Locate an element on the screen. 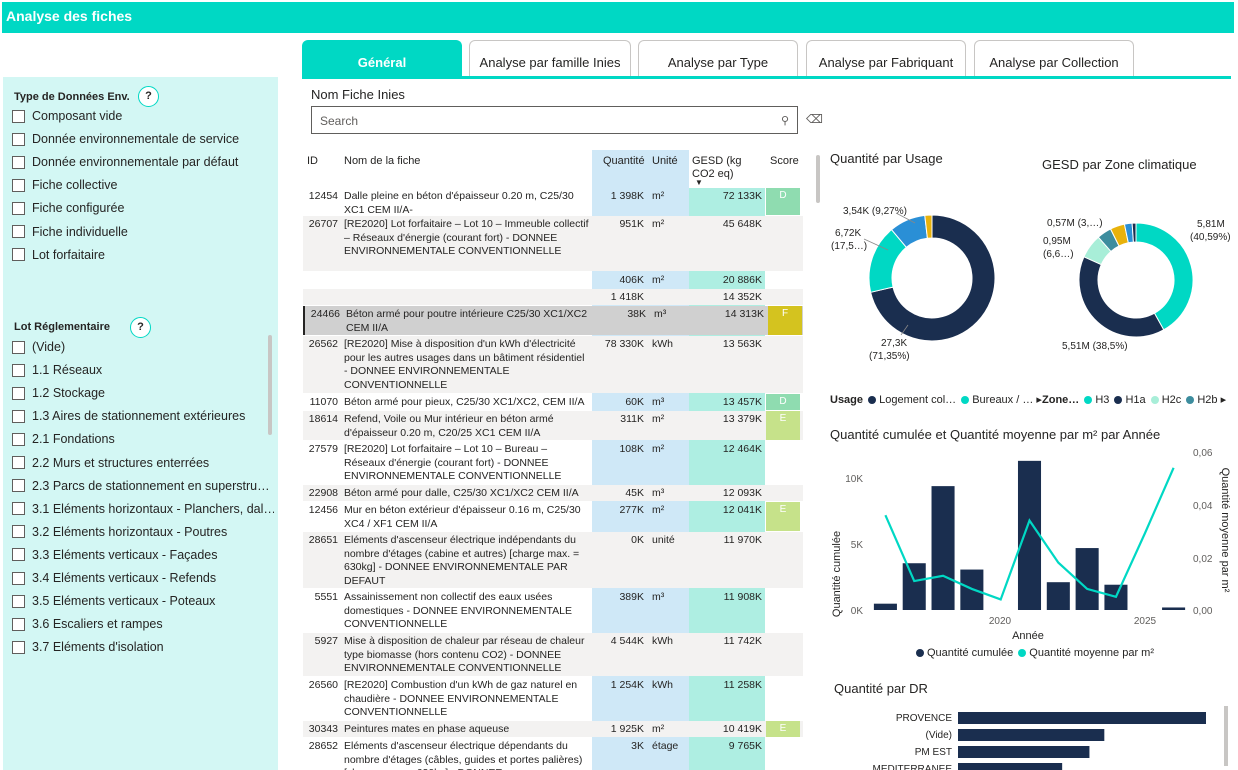 The image size is (1238, 770). line-series is located at coordinates (1029, 534).